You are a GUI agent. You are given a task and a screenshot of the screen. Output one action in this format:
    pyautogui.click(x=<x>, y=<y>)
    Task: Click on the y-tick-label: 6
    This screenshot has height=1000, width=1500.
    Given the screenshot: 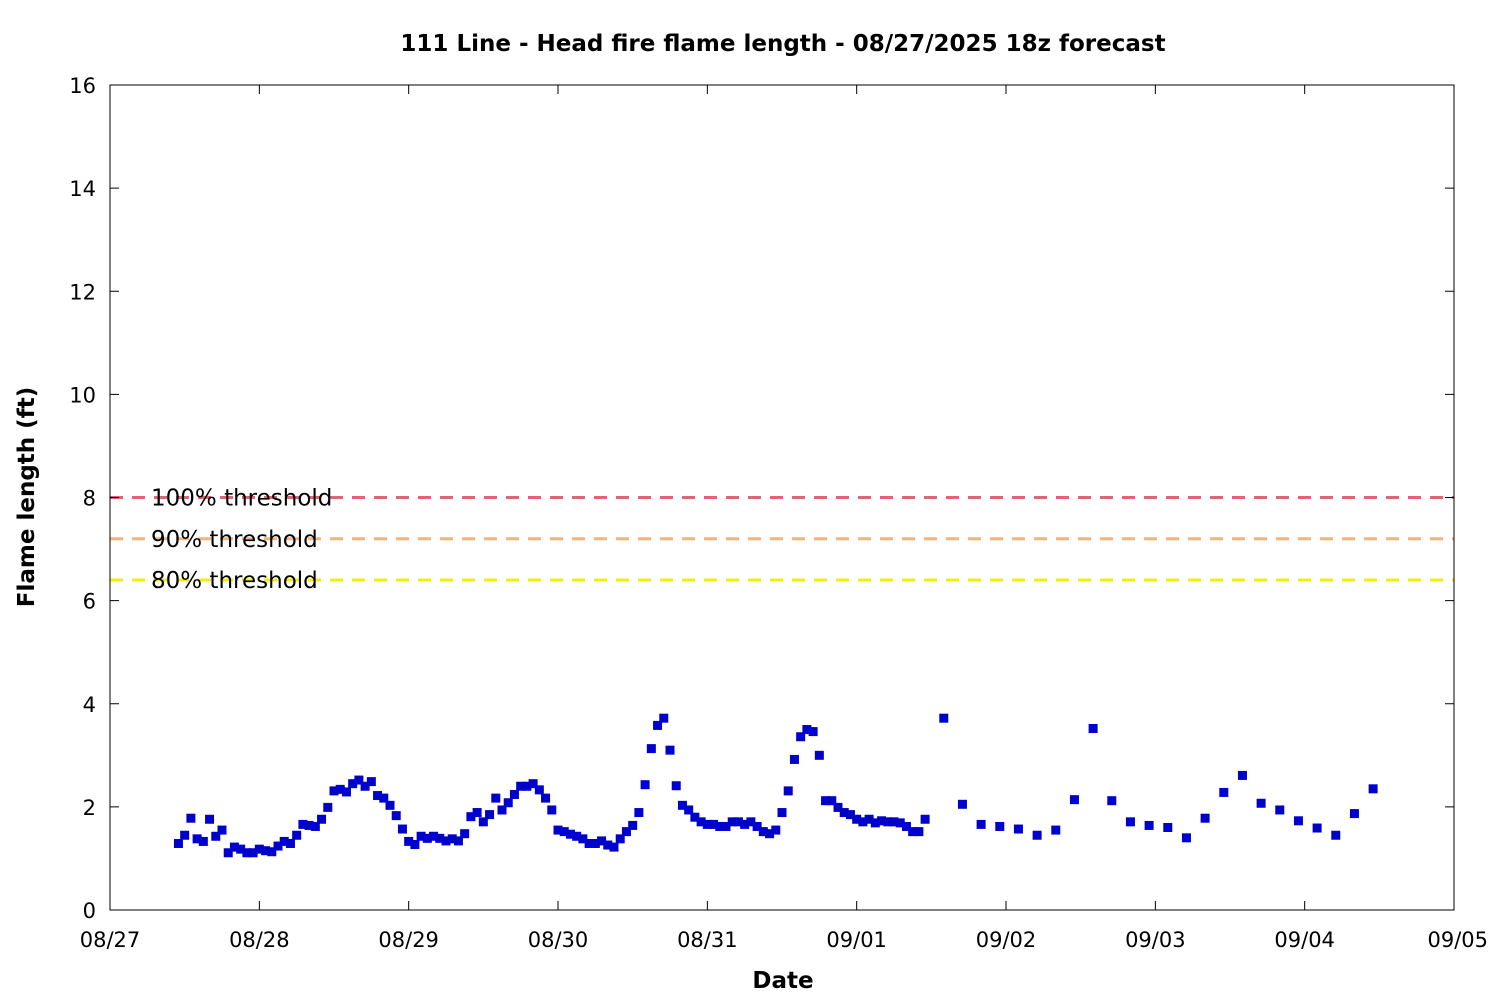 What is the action you would take?
    pyautogui.click(x=89, y=602)
    